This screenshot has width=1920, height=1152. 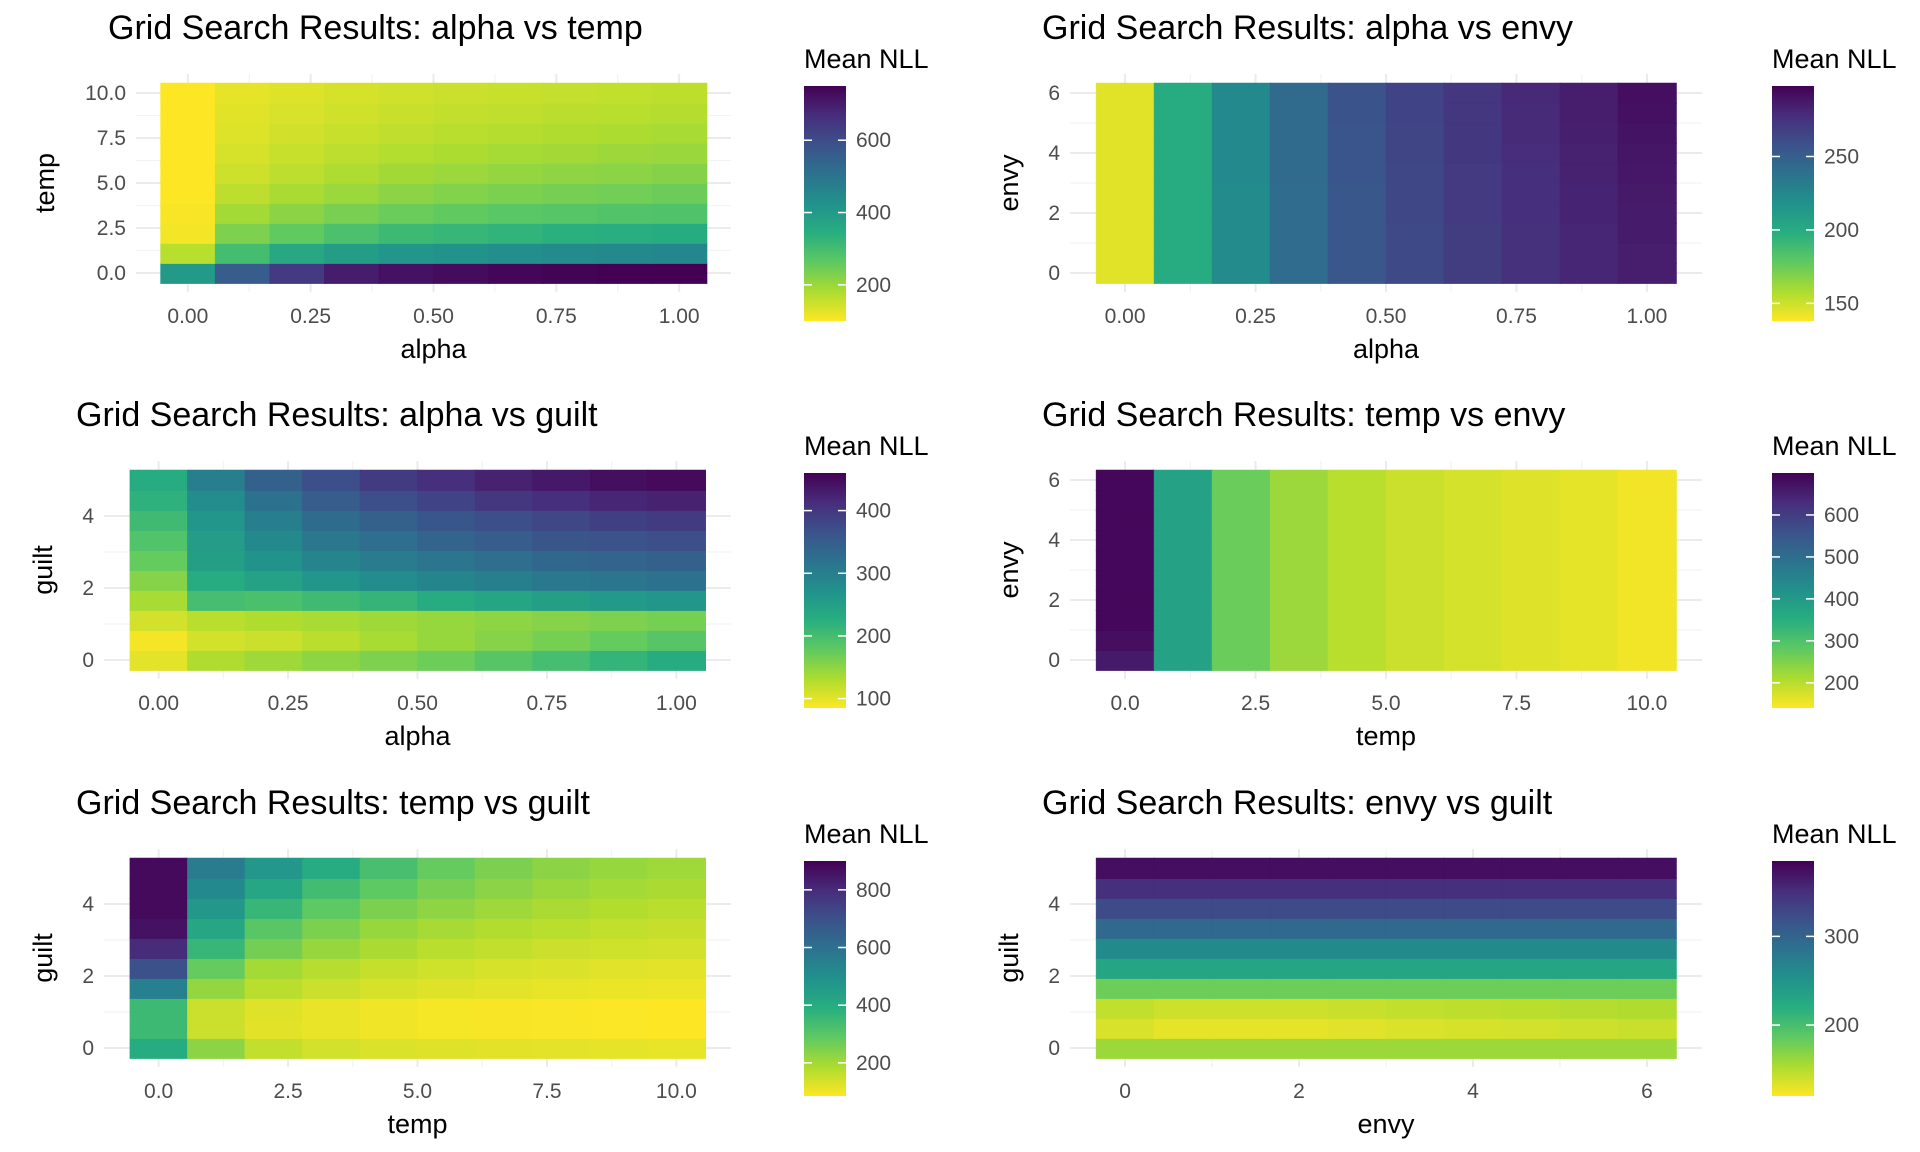 I want to click on x-axis-label: envy, so click(x=1386, y=1124).